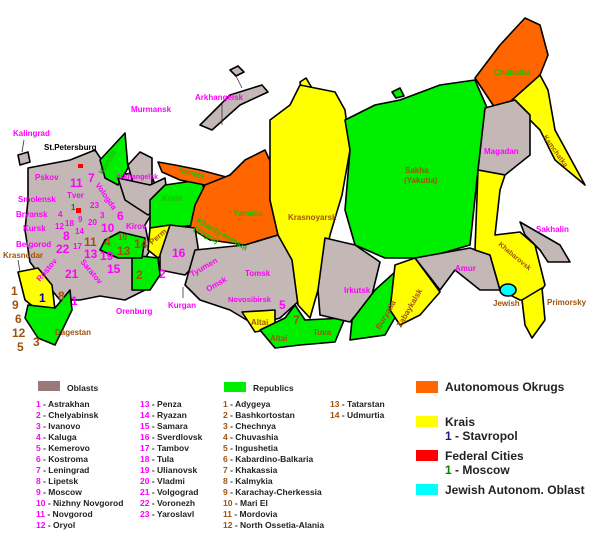  I want to click on federal-city-moscow, so click(78, 210).